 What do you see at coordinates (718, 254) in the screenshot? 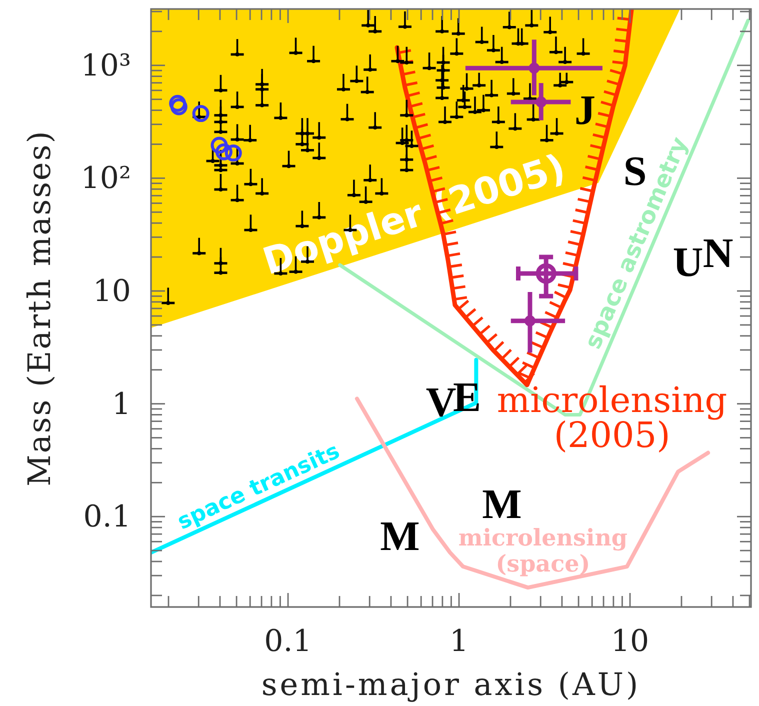
I see `annotation: N` at bounding box center [718, 254].